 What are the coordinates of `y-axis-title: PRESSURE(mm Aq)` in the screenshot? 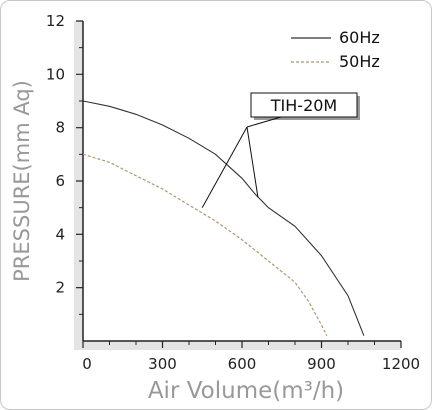 It's located at (22, 181).